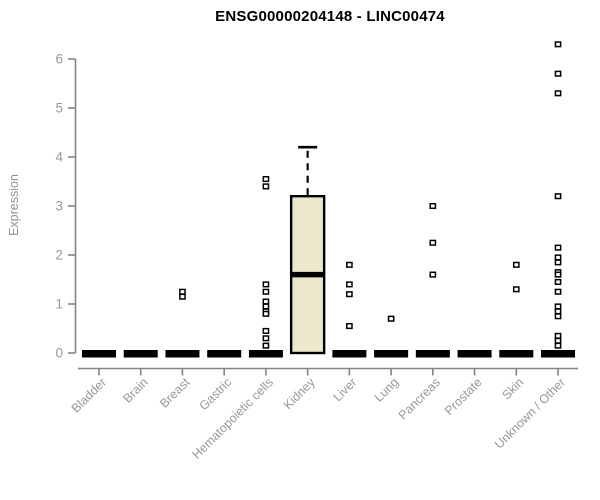 This screenshot has width=600, height=500. Describe the element at coordinates (512, 388) in the screenshot. I see `x-tick-label: Skin` at that location.